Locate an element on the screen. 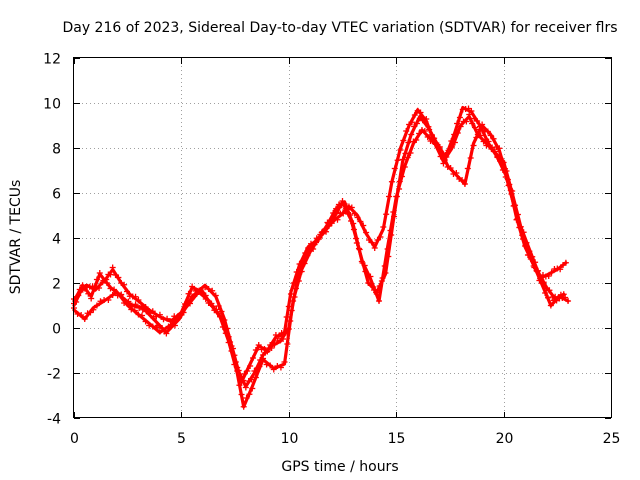 Image resolution: width=640 pixels, height=480 pixels. y-tick-label: 4 is located at coordinates (56, 240).